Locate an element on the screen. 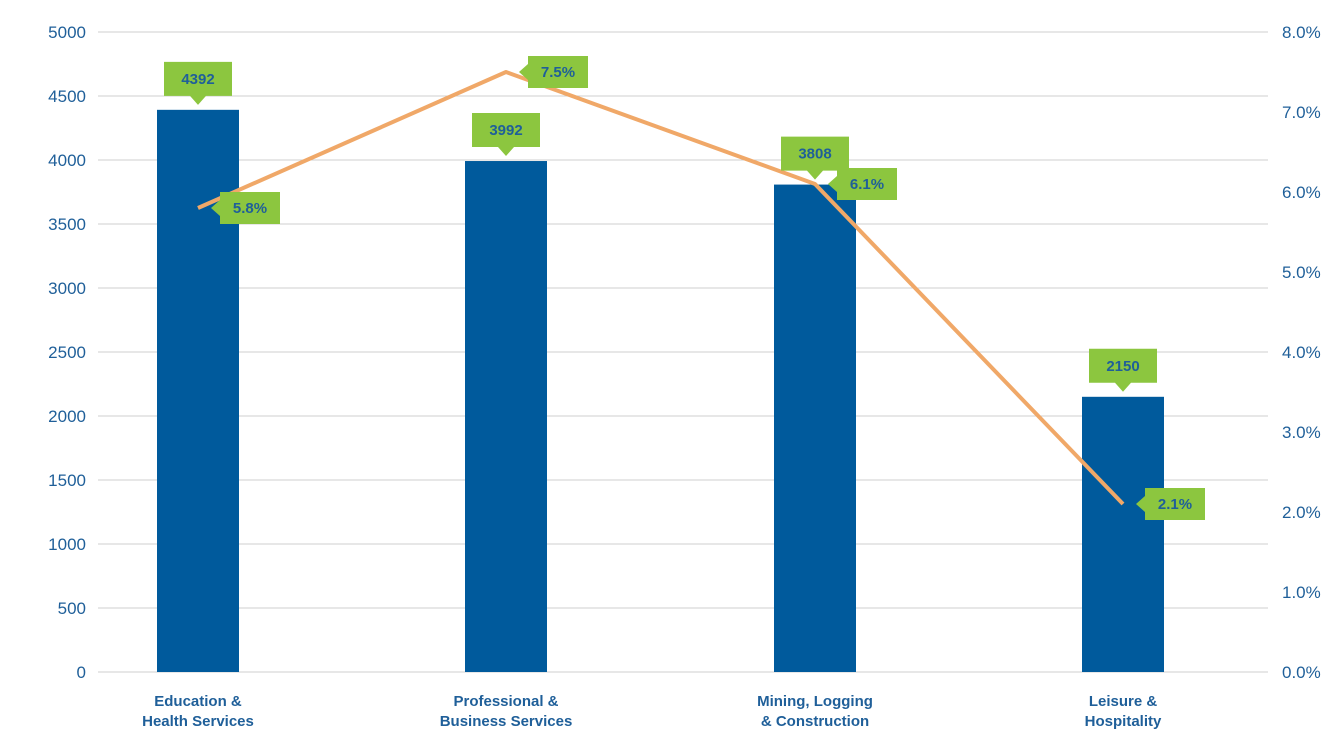  category-label-line: Leisure & is located at coordinates (1123, 701).